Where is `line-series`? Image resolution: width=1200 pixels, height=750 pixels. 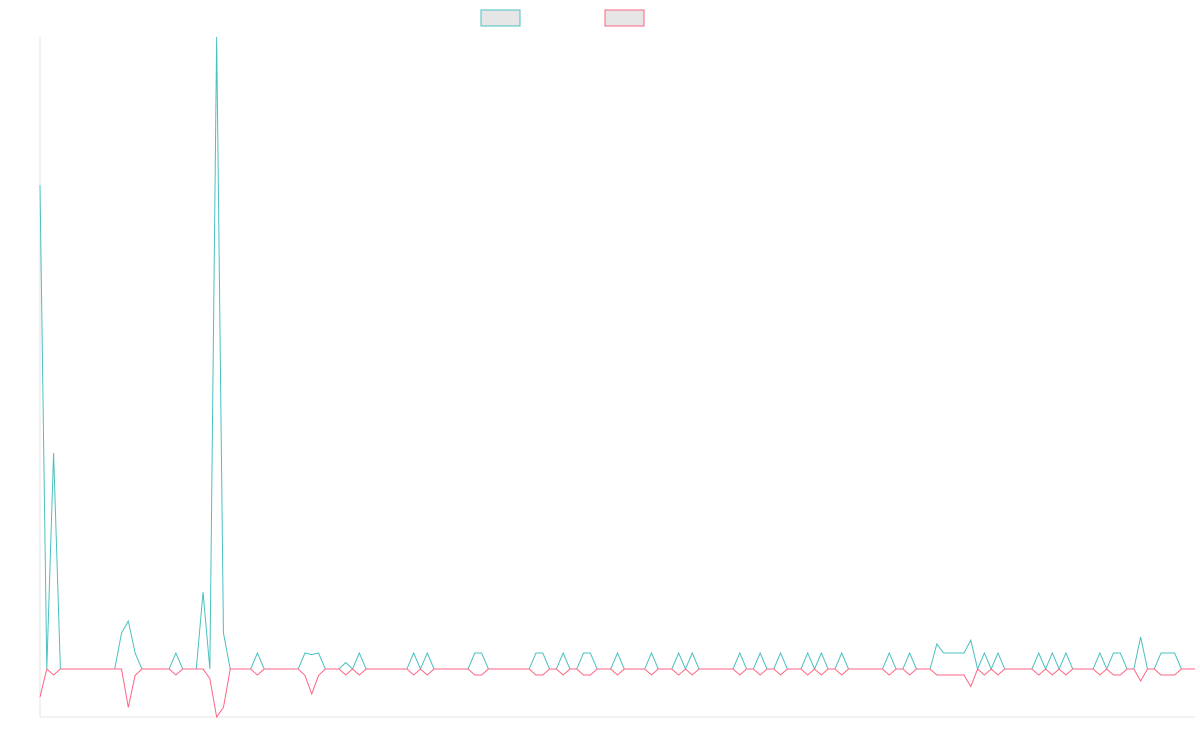
line-series is located at coordinates (617, 693).